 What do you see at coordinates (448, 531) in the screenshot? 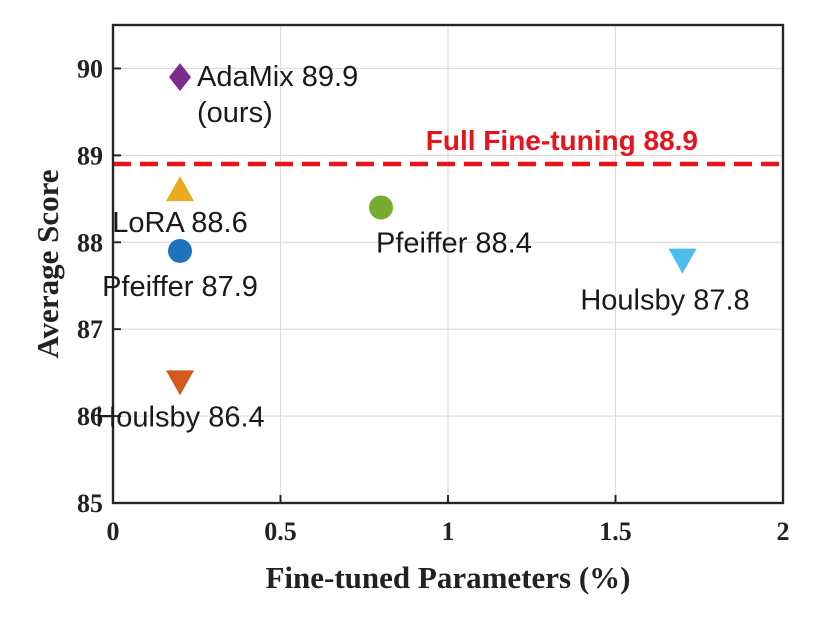
I see `x-tick-label: 1` at bounding box center [448, 531].